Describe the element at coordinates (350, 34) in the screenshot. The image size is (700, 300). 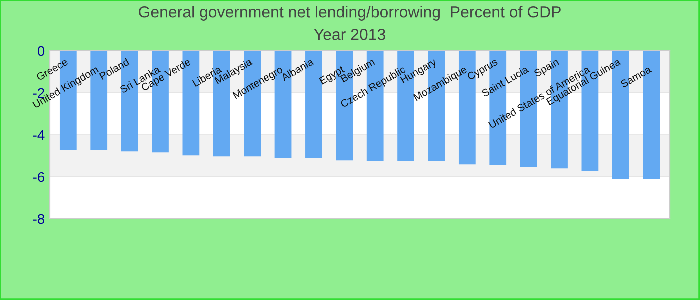
I see `chart-subtitle: Year 2013` at that location.